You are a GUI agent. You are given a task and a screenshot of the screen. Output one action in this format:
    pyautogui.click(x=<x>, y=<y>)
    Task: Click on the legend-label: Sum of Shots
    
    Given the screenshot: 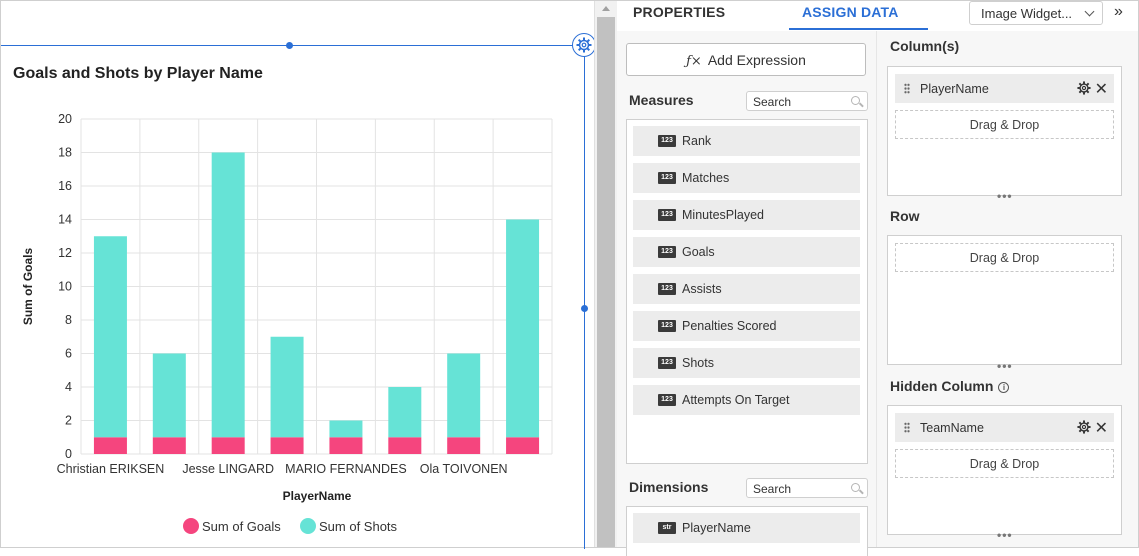 What is the action you would take?
    pyautogui.click(x=358, y=526)
    